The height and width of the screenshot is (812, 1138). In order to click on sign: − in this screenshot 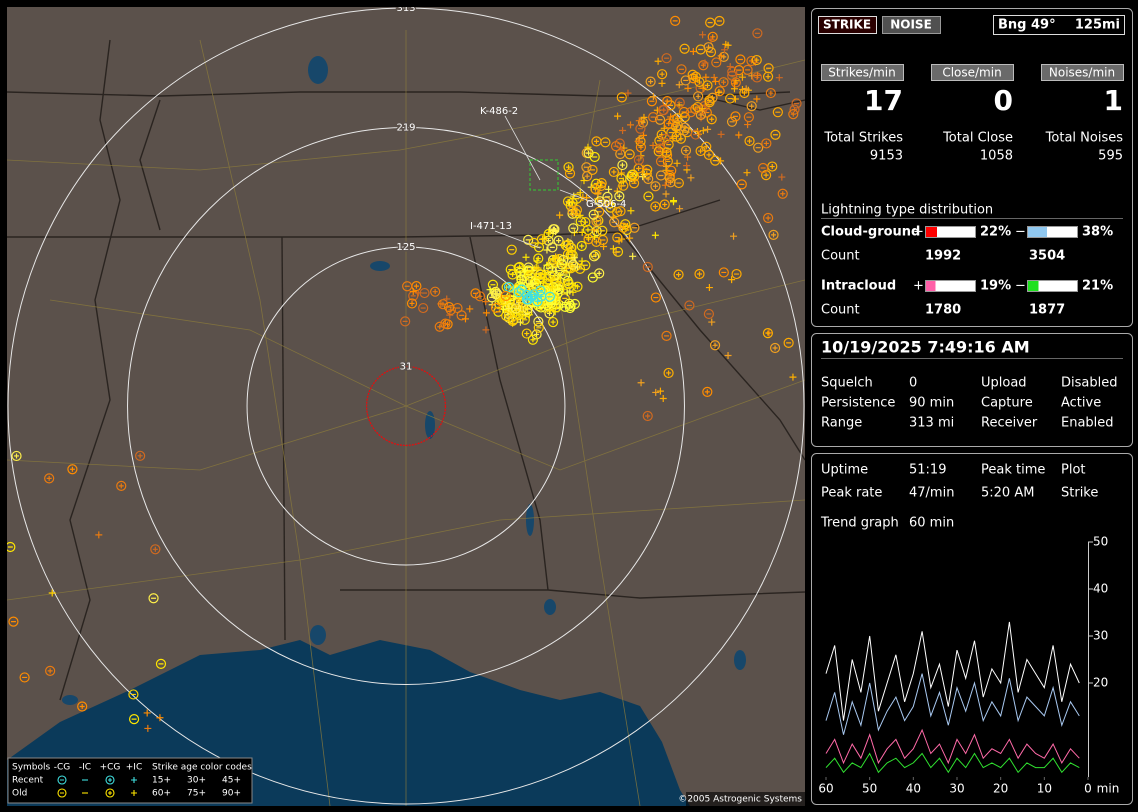, I will do `click(1020, 286)`.